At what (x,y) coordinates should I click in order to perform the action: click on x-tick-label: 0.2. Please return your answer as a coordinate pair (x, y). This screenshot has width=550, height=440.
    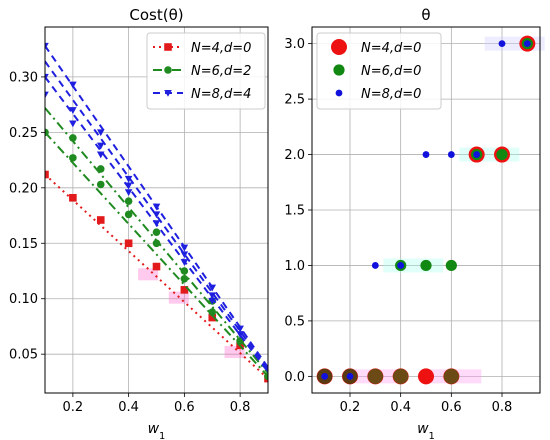
    Looking at the image, I should click on (73, 407).